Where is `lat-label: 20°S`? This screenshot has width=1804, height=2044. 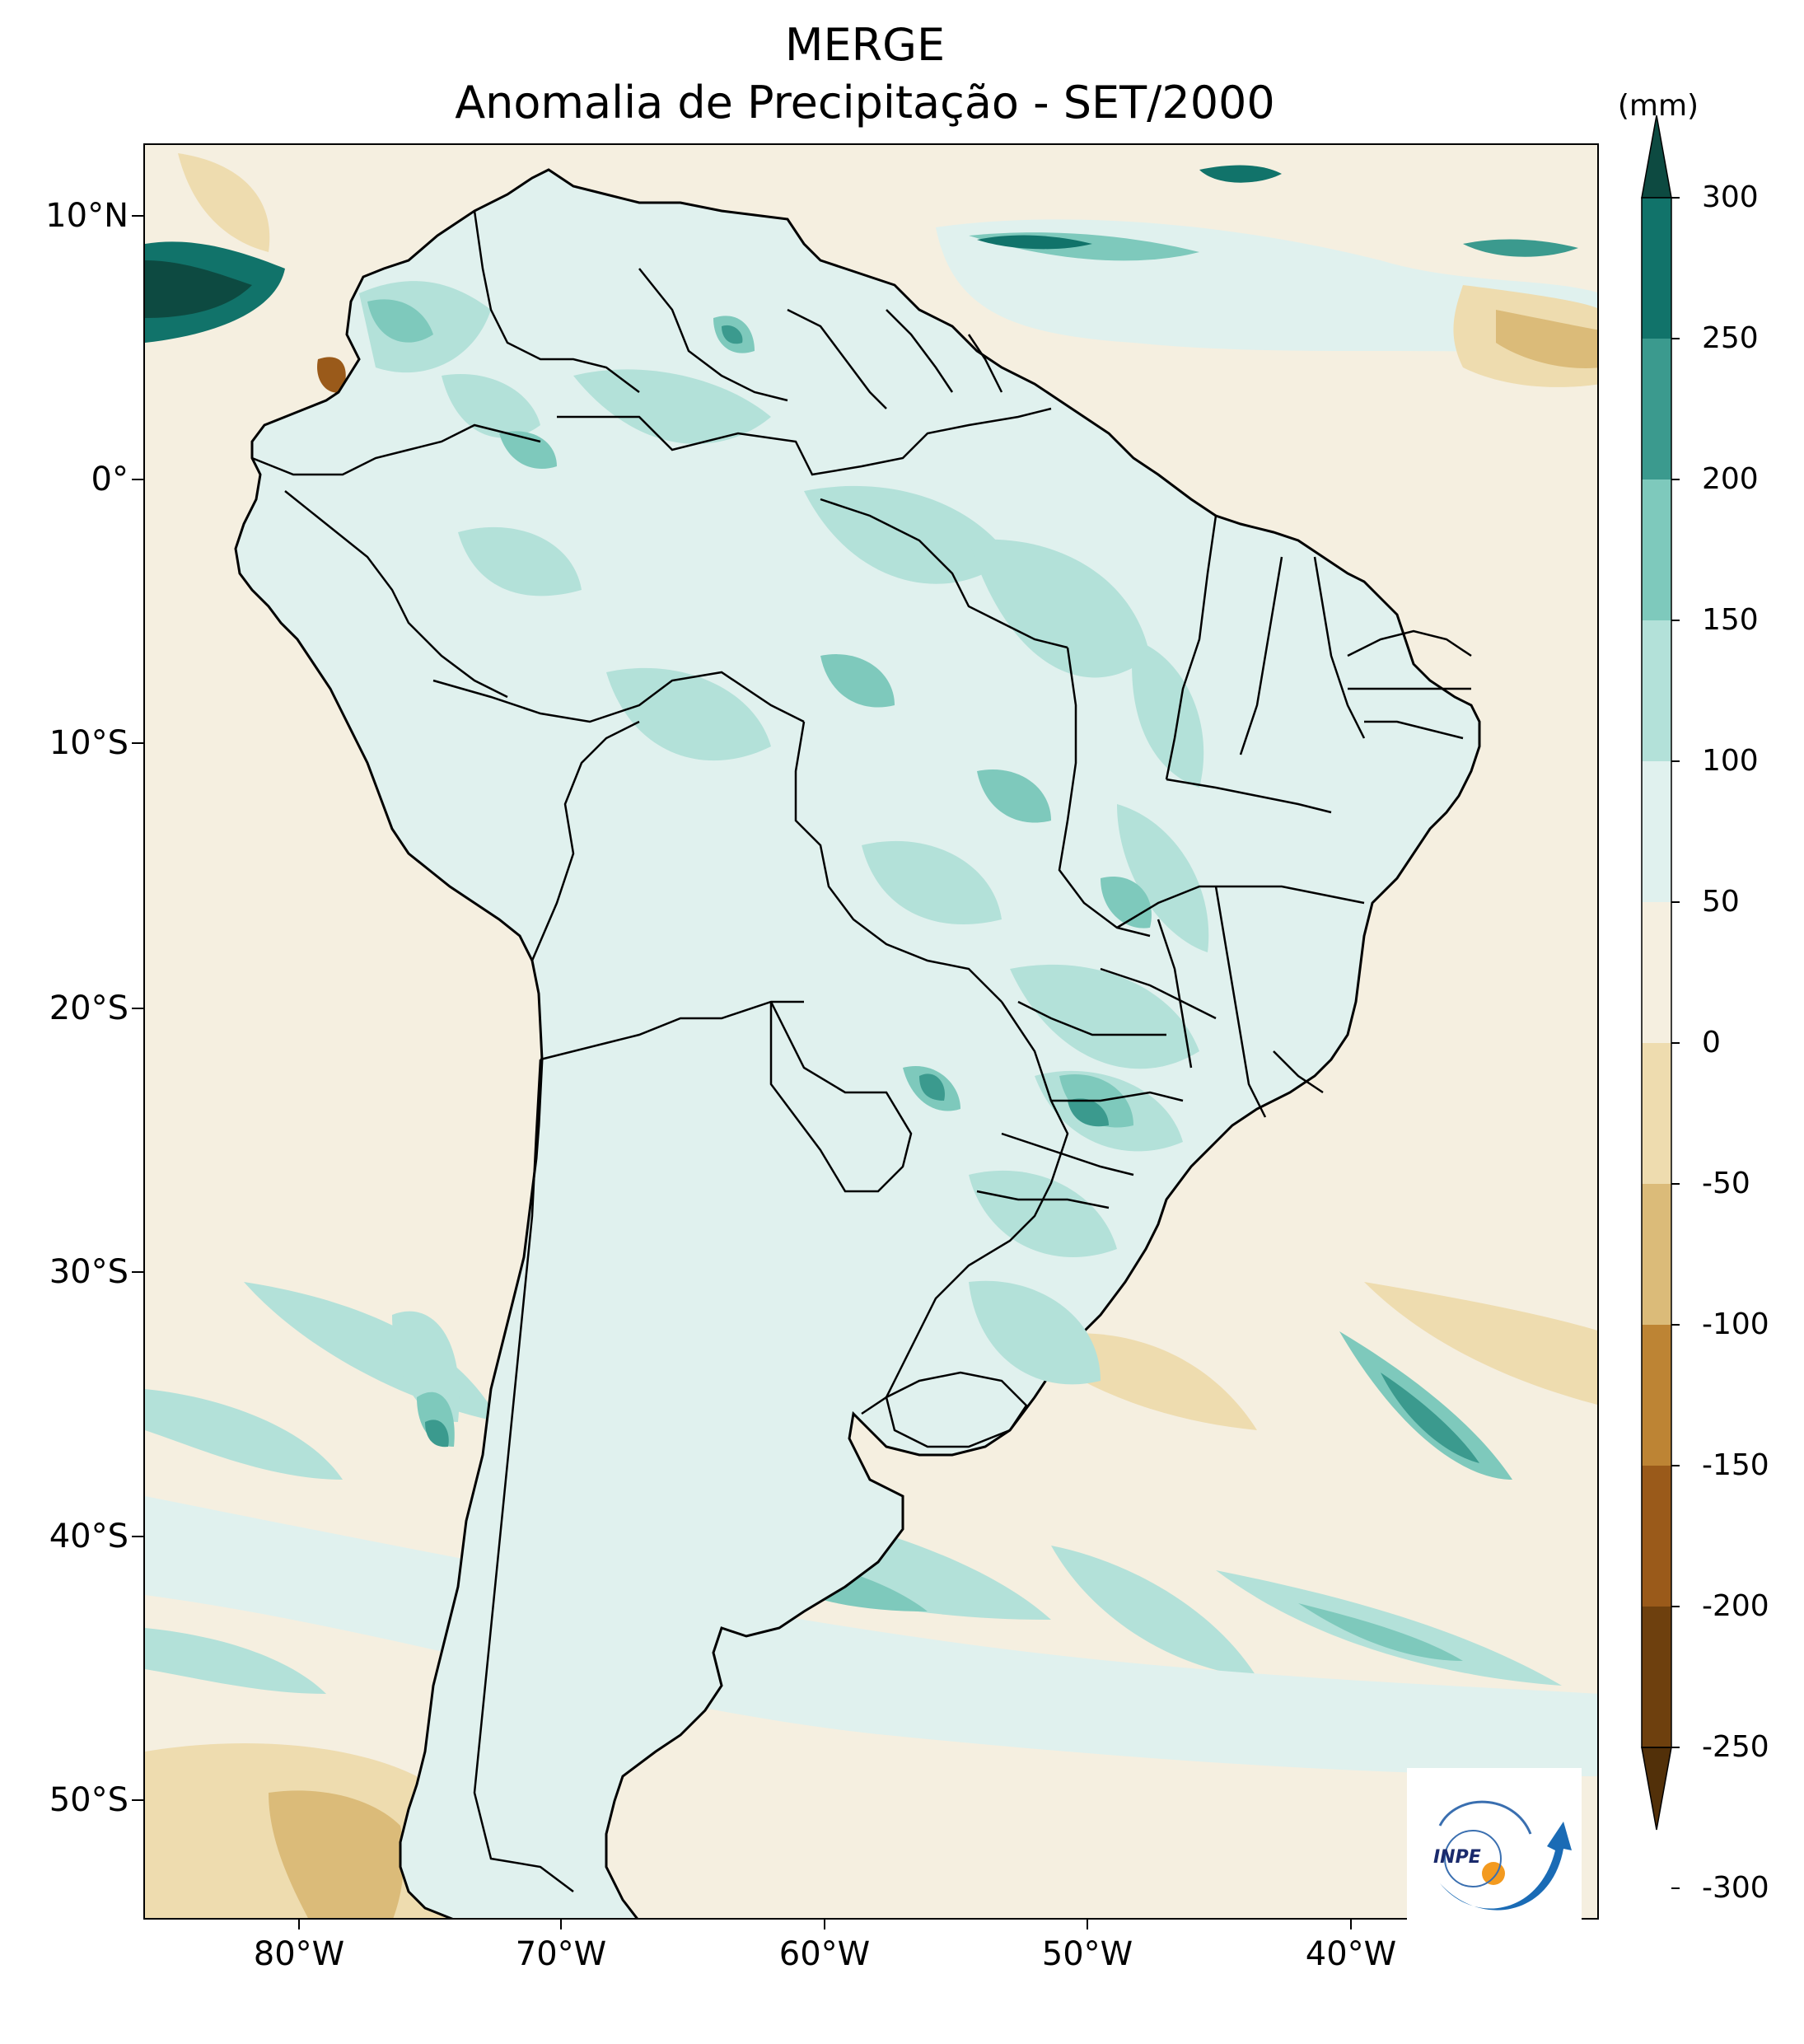 lat-label: 20°S is located at coordinates (89, 1008).